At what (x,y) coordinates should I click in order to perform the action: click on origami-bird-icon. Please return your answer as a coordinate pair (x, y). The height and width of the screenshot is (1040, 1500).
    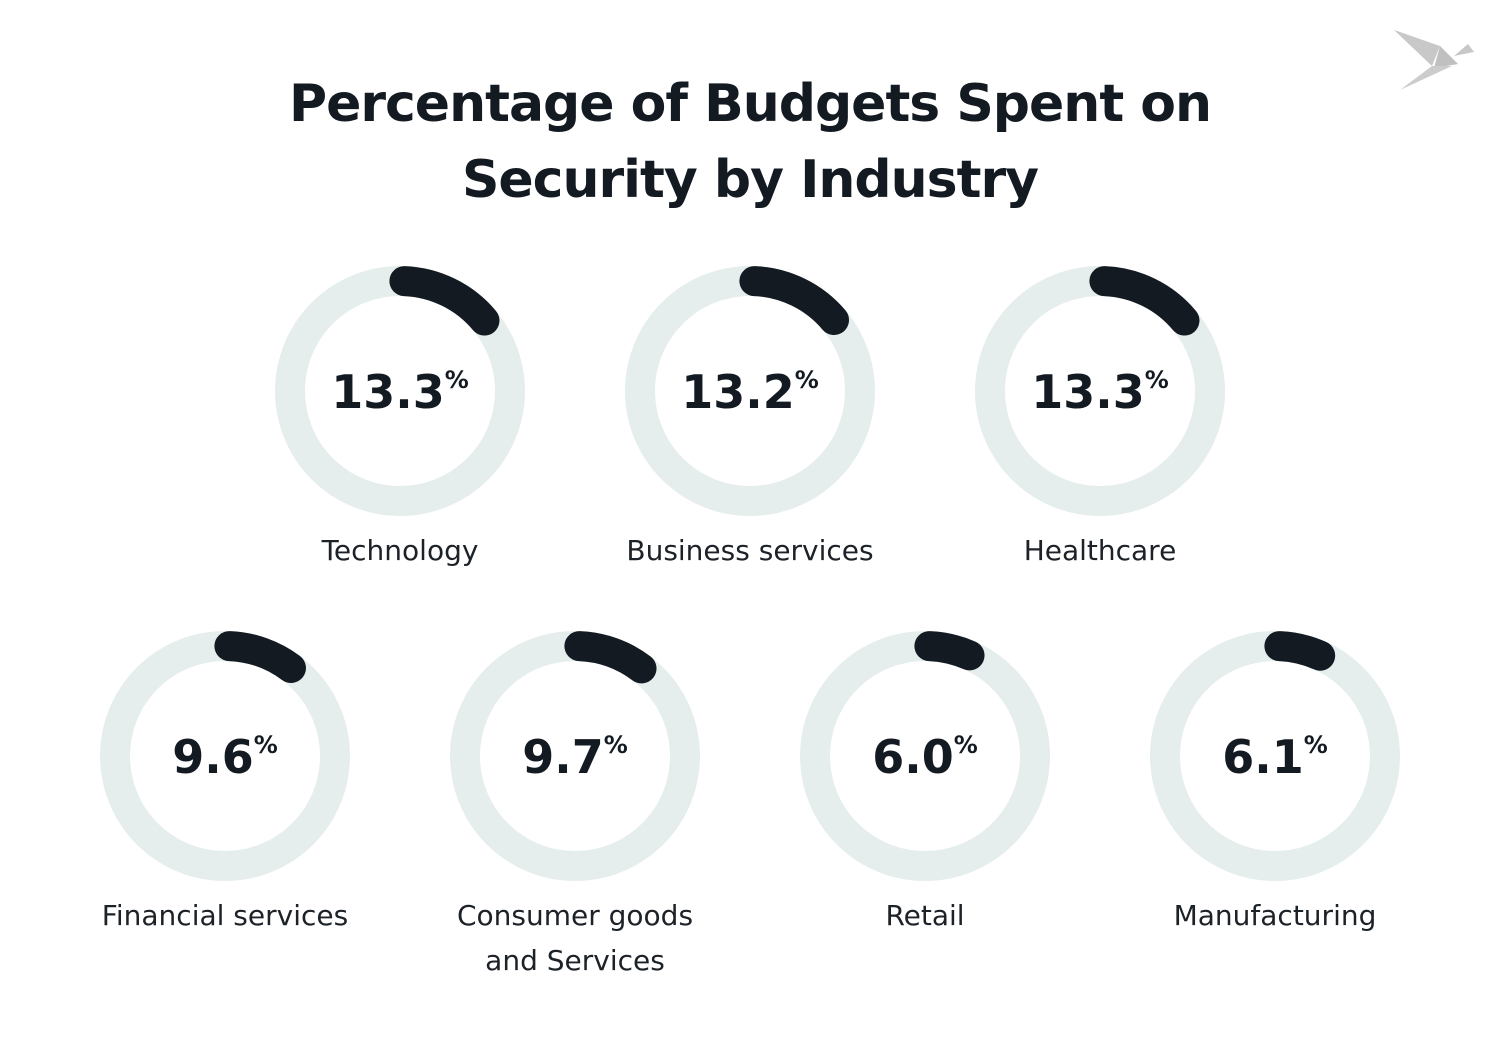
    Looking at the image, I should click on (1434, 60).